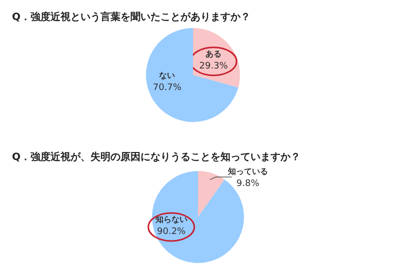 The image size is (400, 280). What do you see at coordinates (247, 171) in the screenshot?
I see `slice-label: 知っている` at bounding box center [247, 171].